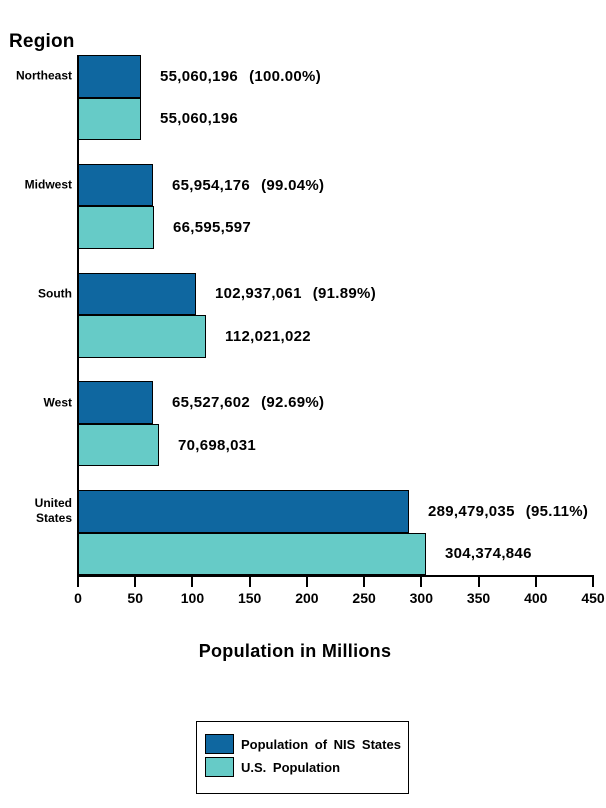  Describe the element at coordinates (293, 402) in the screenshot. I see `percentage-text: (92.69%)` at that location.